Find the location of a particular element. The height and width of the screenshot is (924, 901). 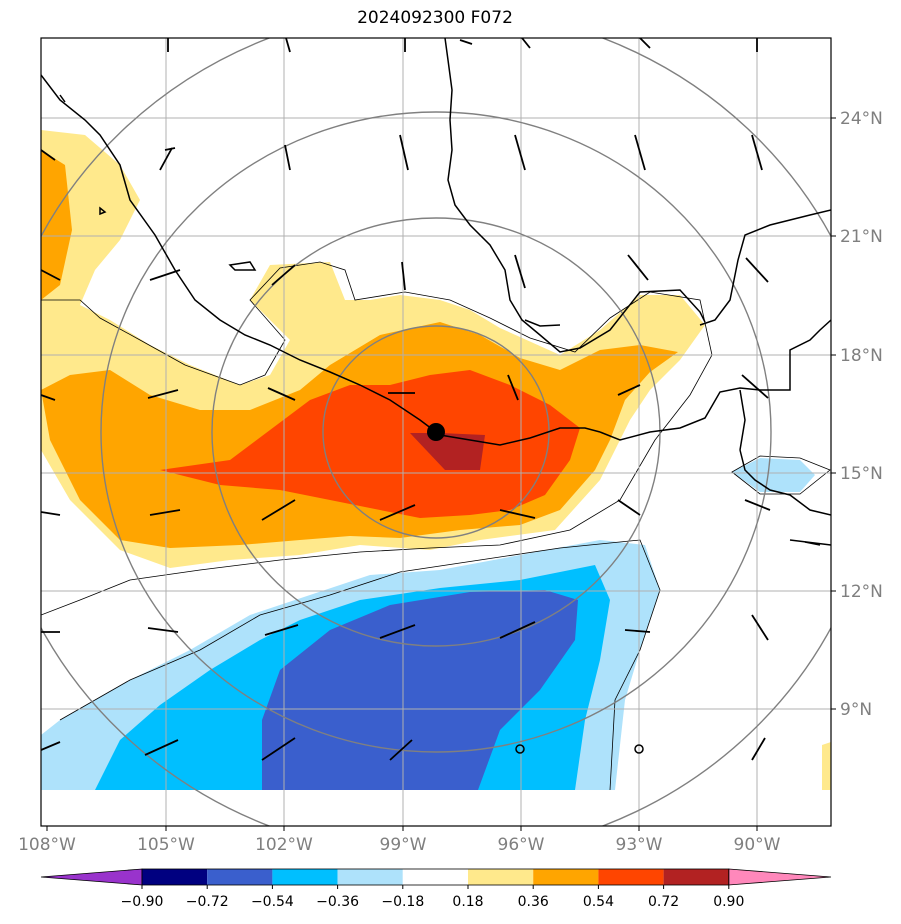

contour-neg-small is located at coordinates (773, 475).